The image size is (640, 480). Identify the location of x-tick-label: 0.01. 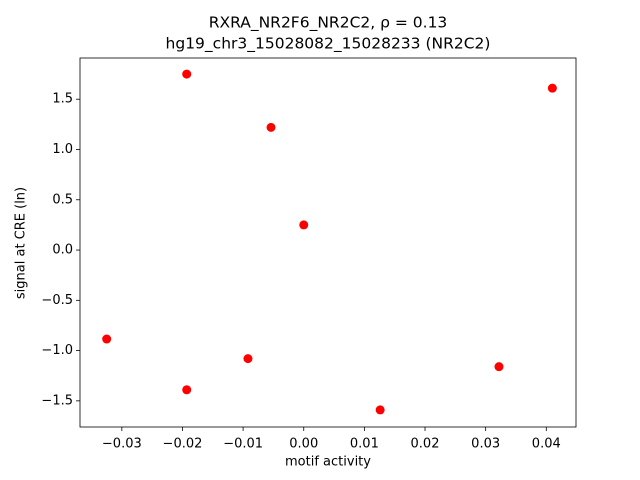
(364, 444).